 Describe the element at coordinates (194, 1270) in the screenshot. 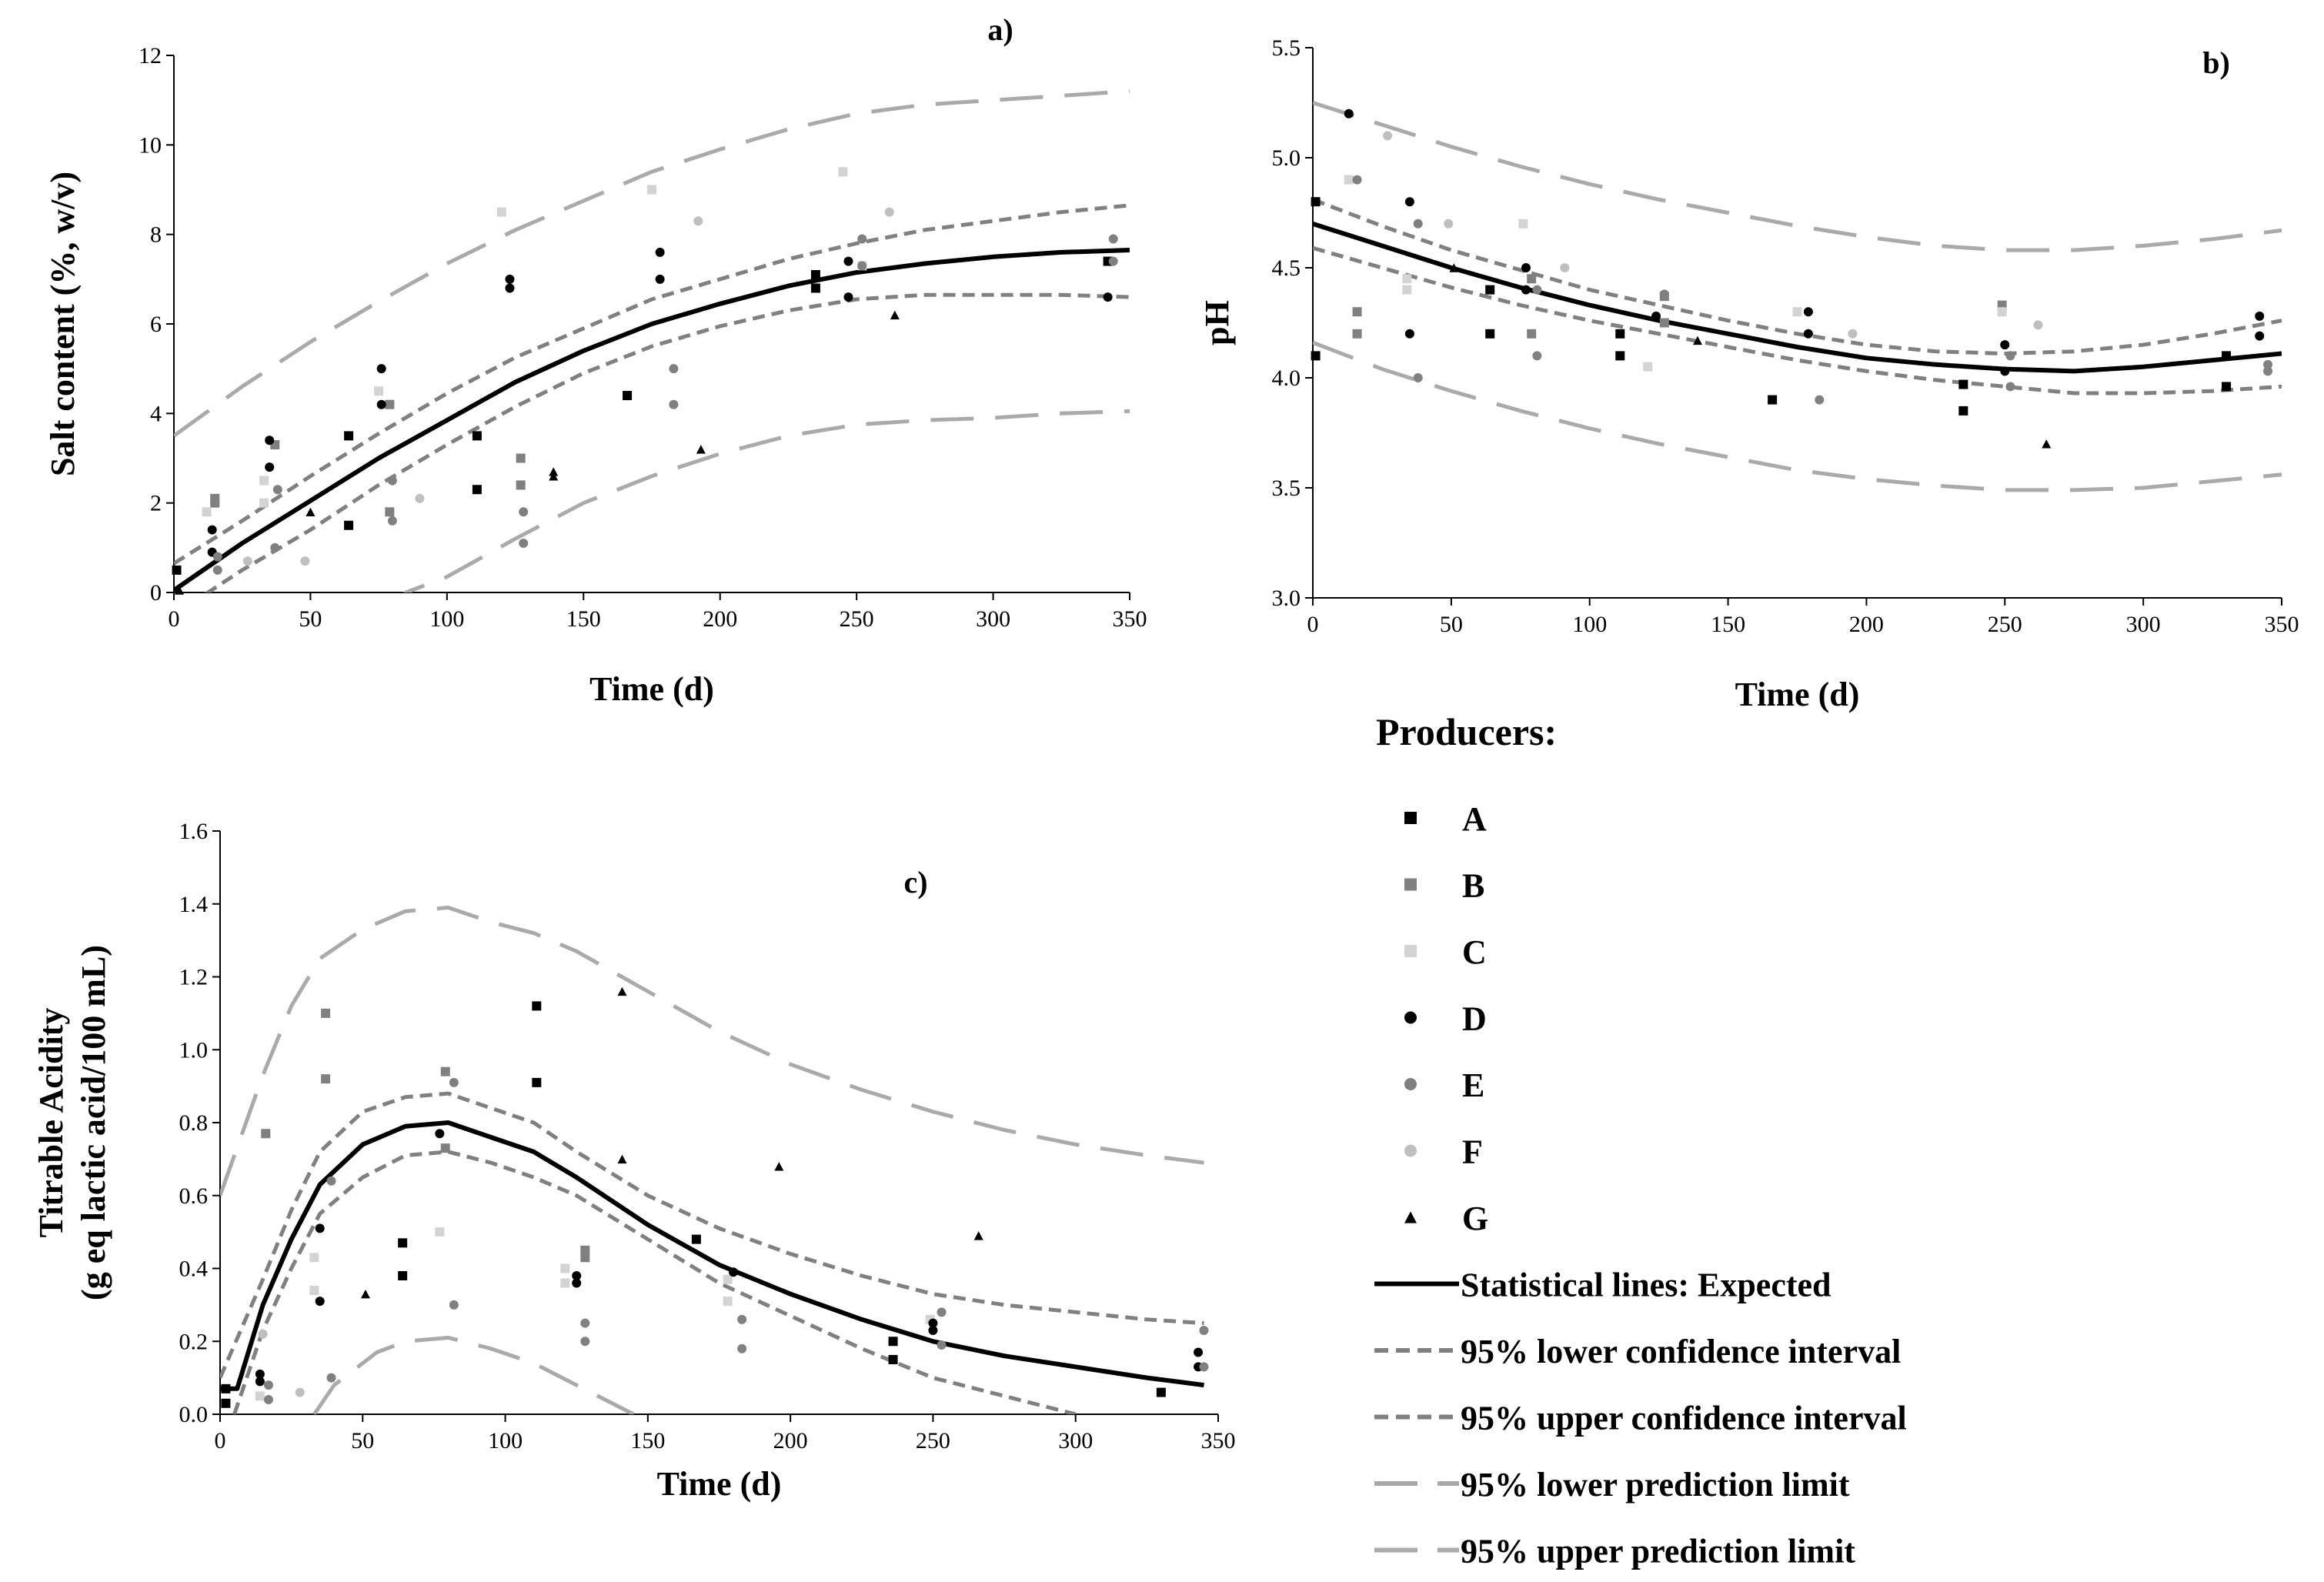

I see `y-tick-label: 0.4` at that location.